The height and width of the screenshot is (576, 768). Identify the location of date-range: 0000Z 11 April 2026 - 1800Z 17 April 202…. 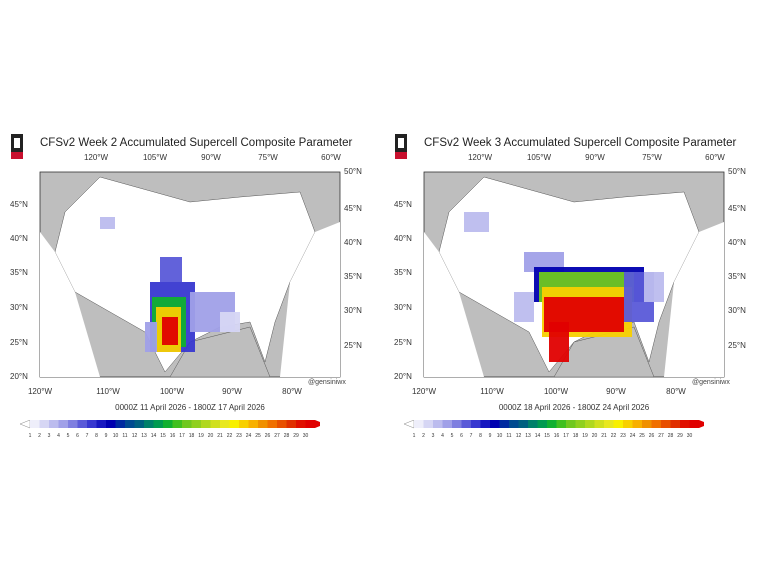
(190, 407).